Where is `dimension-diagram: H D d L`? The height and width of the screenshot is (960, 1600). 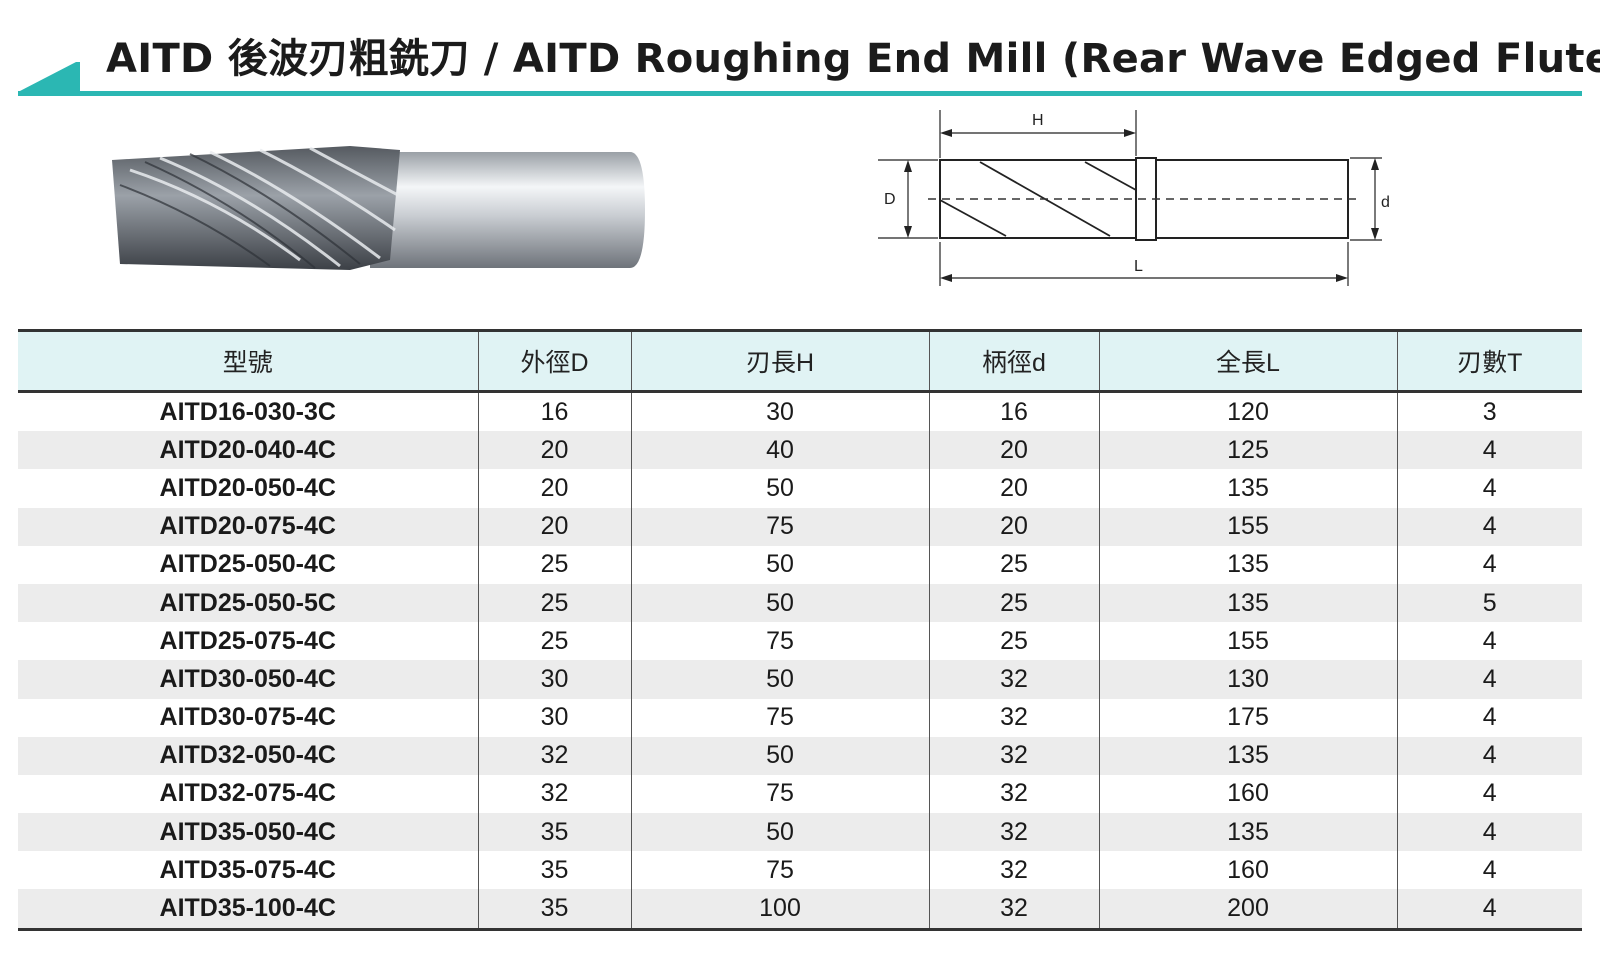
dimension-diagram: H D d L is located at coordinates (1134, 198).